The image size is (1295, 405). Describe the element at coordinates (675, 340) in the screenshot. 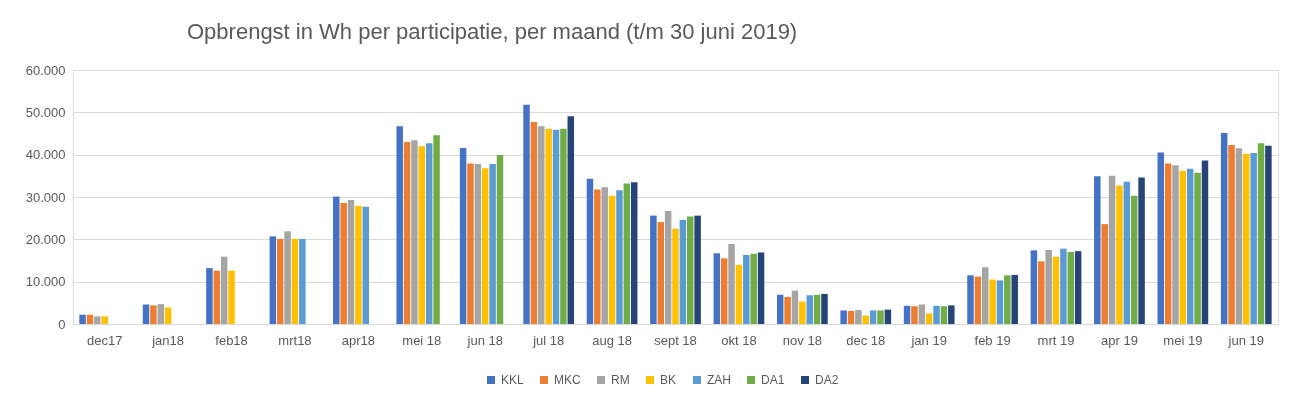

I see `x-tick-label: sept 18` at that location.